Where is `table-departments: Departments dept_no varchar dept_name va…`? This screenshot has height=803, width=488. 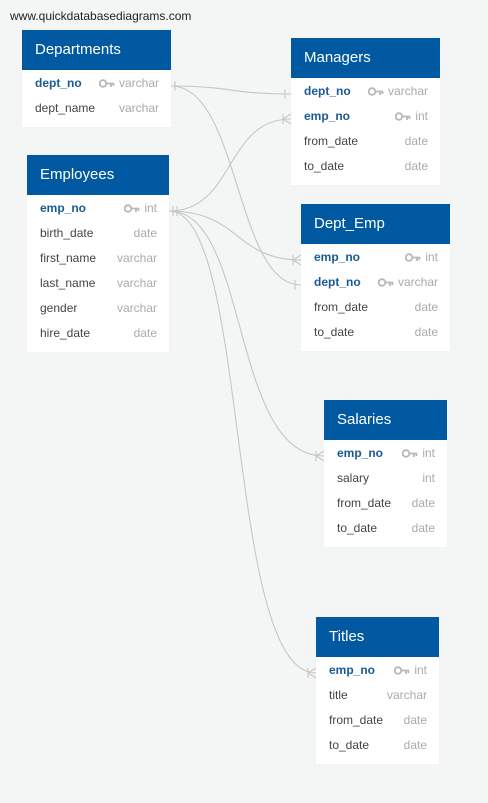 table-departments: Departments dept_no varchar dept_name va… is located at coordinates (96, 78).